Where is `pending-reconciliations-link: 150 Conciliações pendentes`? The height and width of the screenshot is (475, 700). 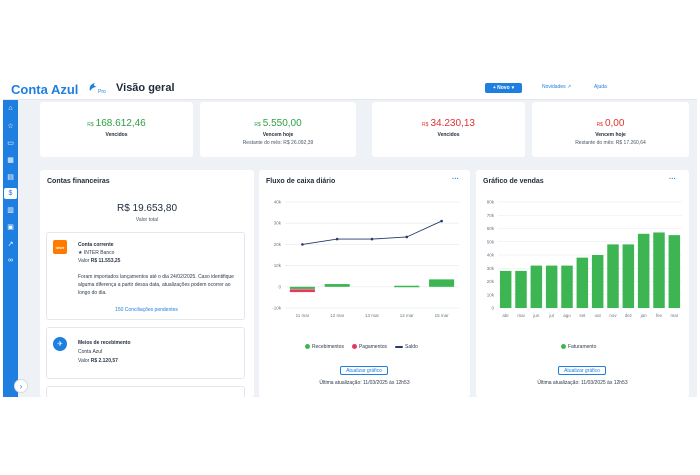
pending-reconciliations-link: 150 Conciliações pendentes is located at coordinates (146, 310).